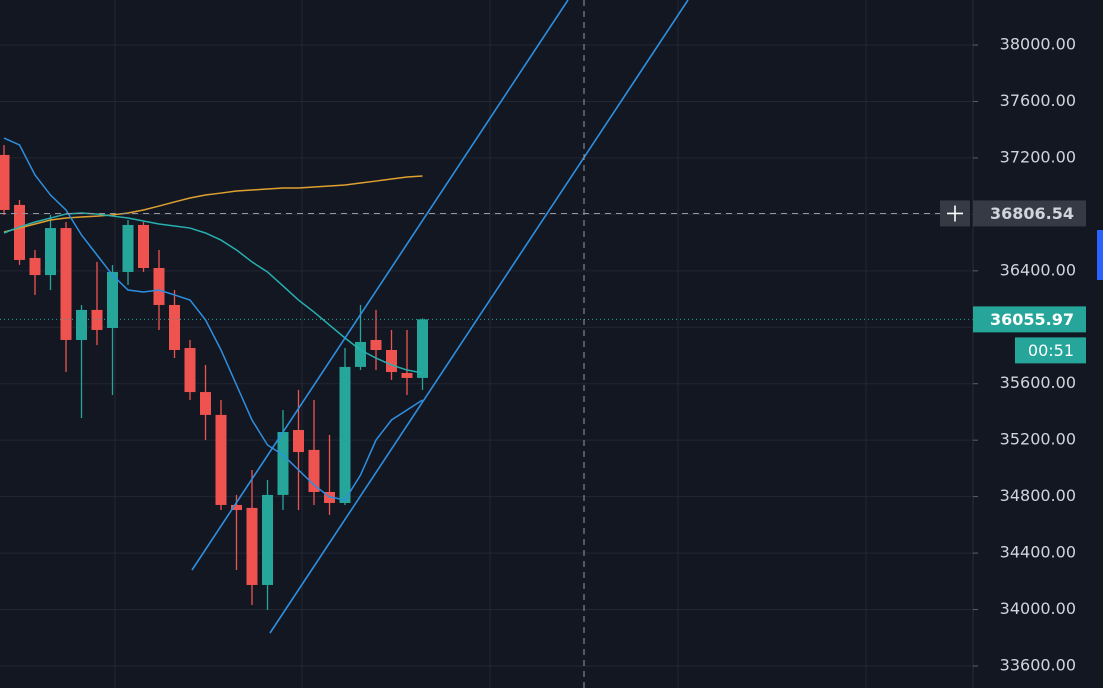 Image resolution: width=1103 pixels, height=688 pixels. I want to click on countdown-label: 00:51, so click(1051, 350).